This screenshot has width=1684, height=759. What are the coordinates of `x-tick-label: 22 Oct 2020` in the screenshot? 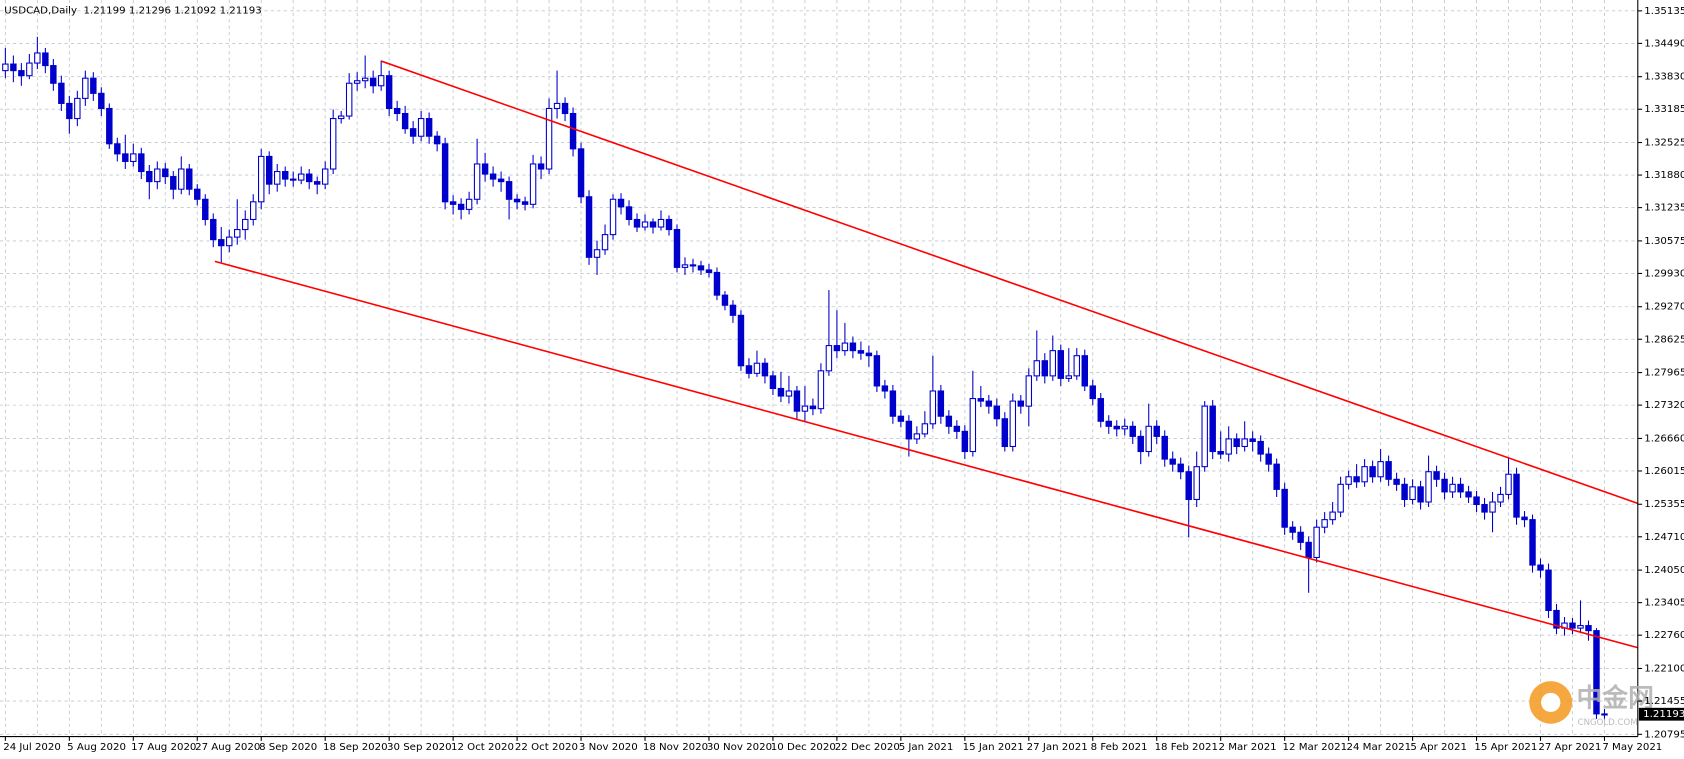 It's located at (546, 747).